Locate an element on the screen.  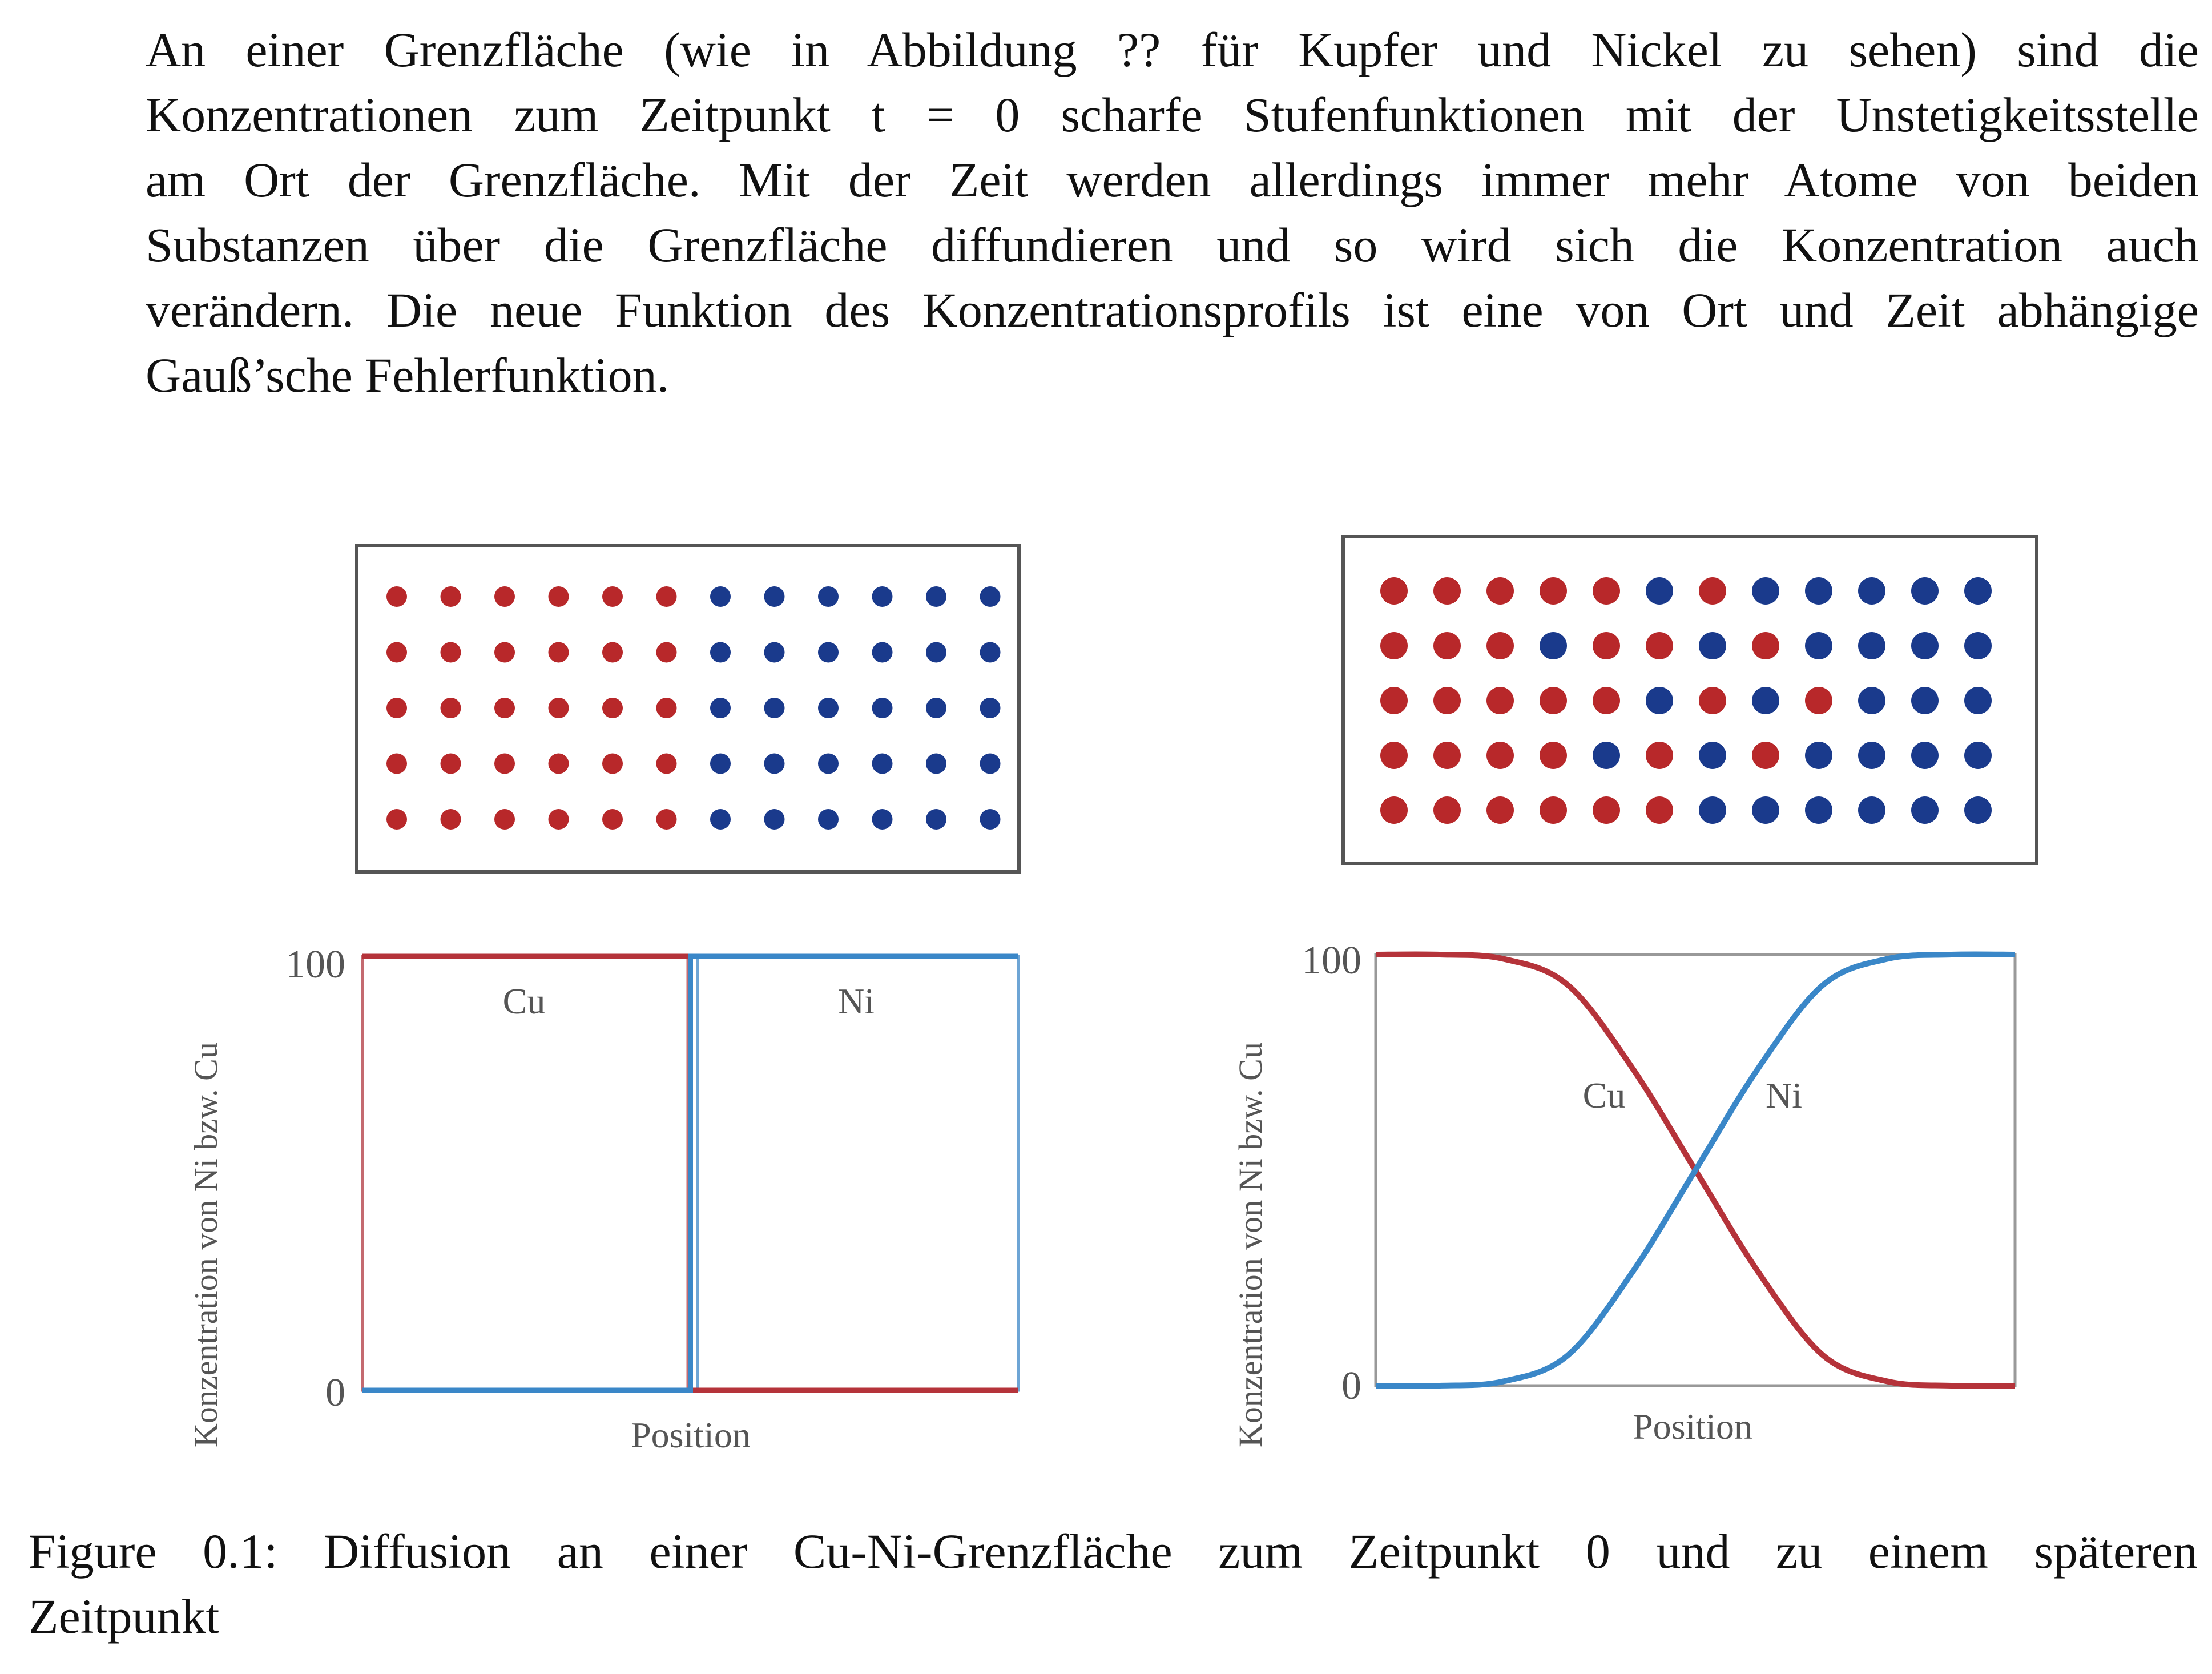
atom-grid-t0 is located at coordinates (688, 709).